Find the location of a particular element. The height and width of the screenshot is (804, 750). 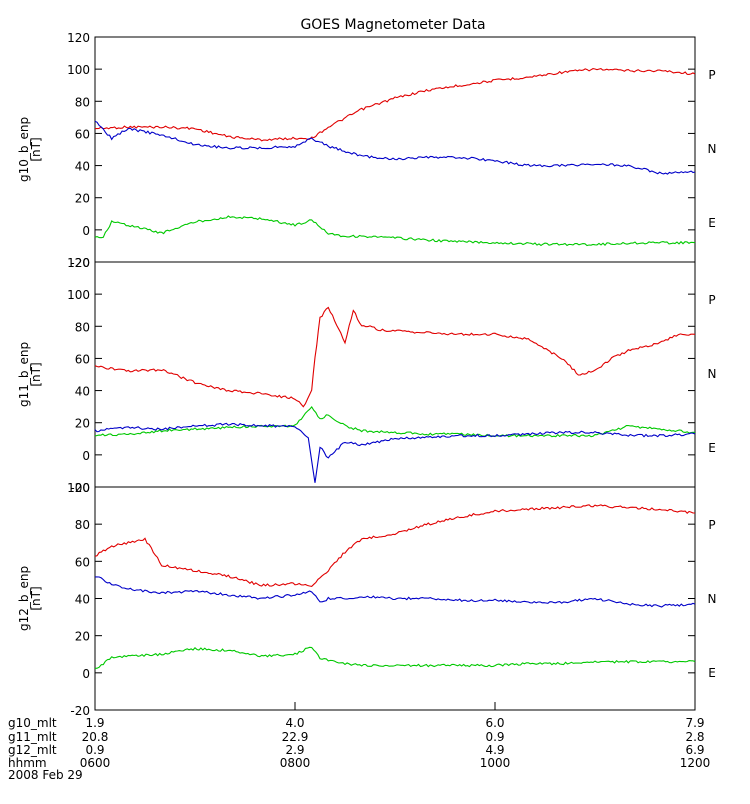

chart-title: GOES Magnetometer Data is located at coordinates (392, 25).